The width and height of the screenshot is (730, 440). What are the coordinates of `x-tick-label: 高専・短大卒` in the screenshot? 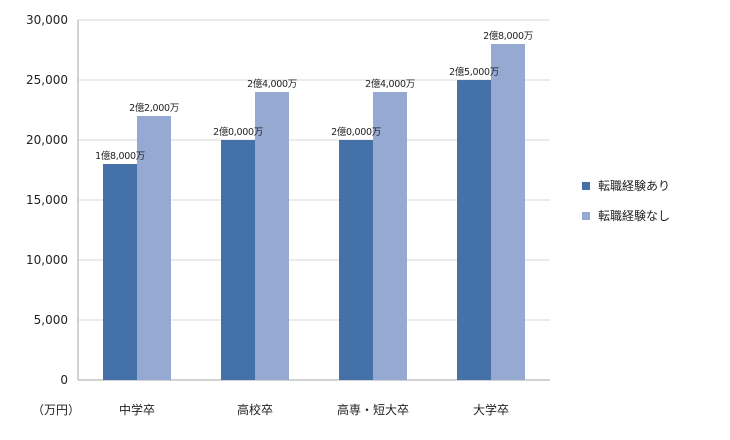 It's located at (373, 409).